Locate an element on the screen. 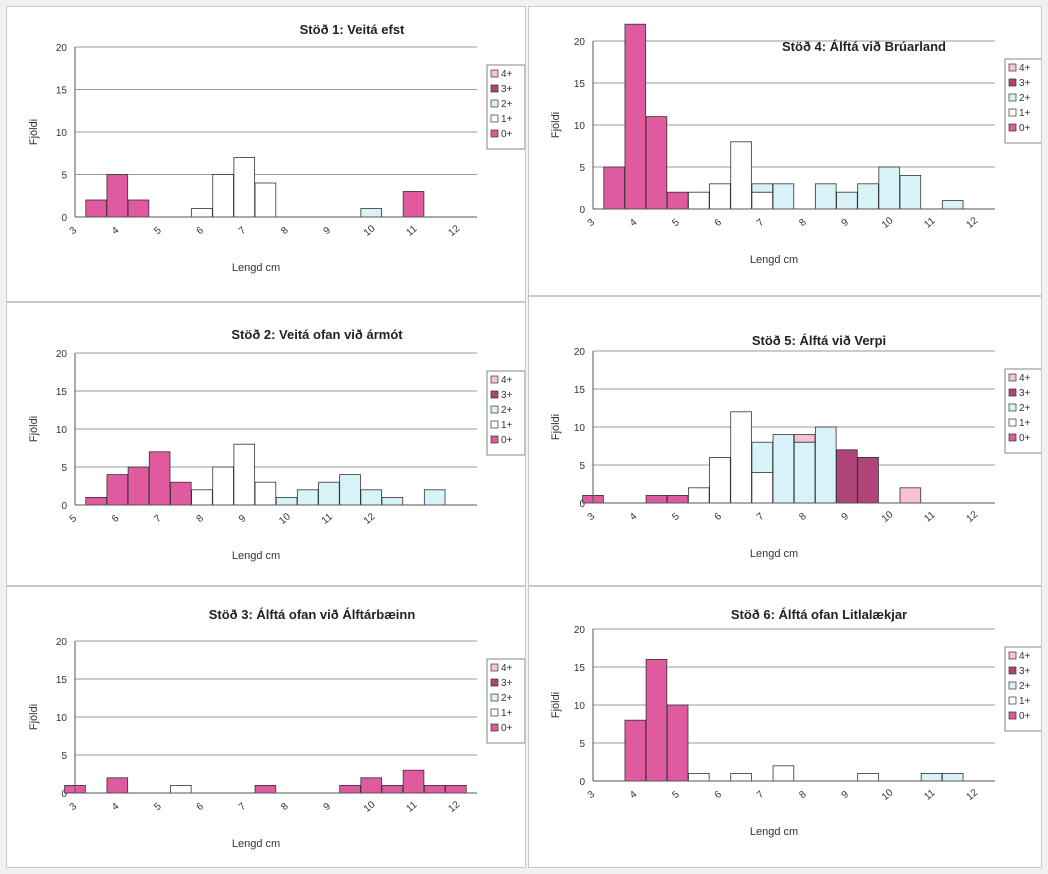  chart-title: Stöð 4: Álftá við Brúarland is located at coordinates (864, 46).